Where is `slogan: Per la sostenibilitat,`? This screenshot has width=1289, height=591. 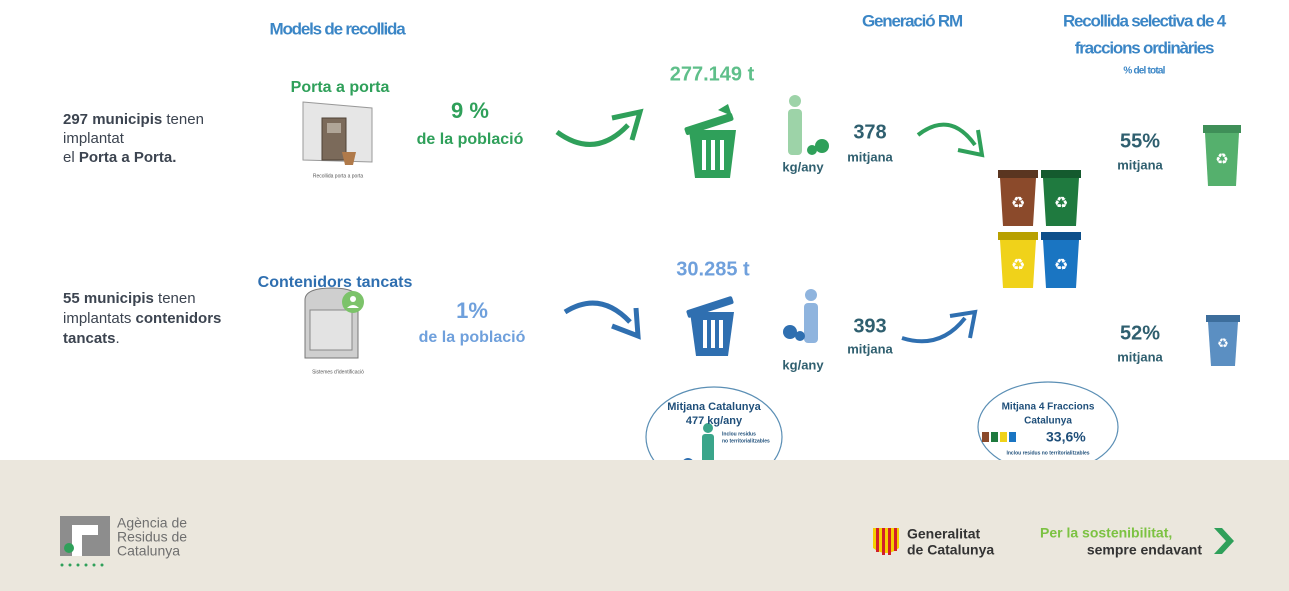 slogan: Per la sostenibilitat, is located at coordinates (1106, 533).